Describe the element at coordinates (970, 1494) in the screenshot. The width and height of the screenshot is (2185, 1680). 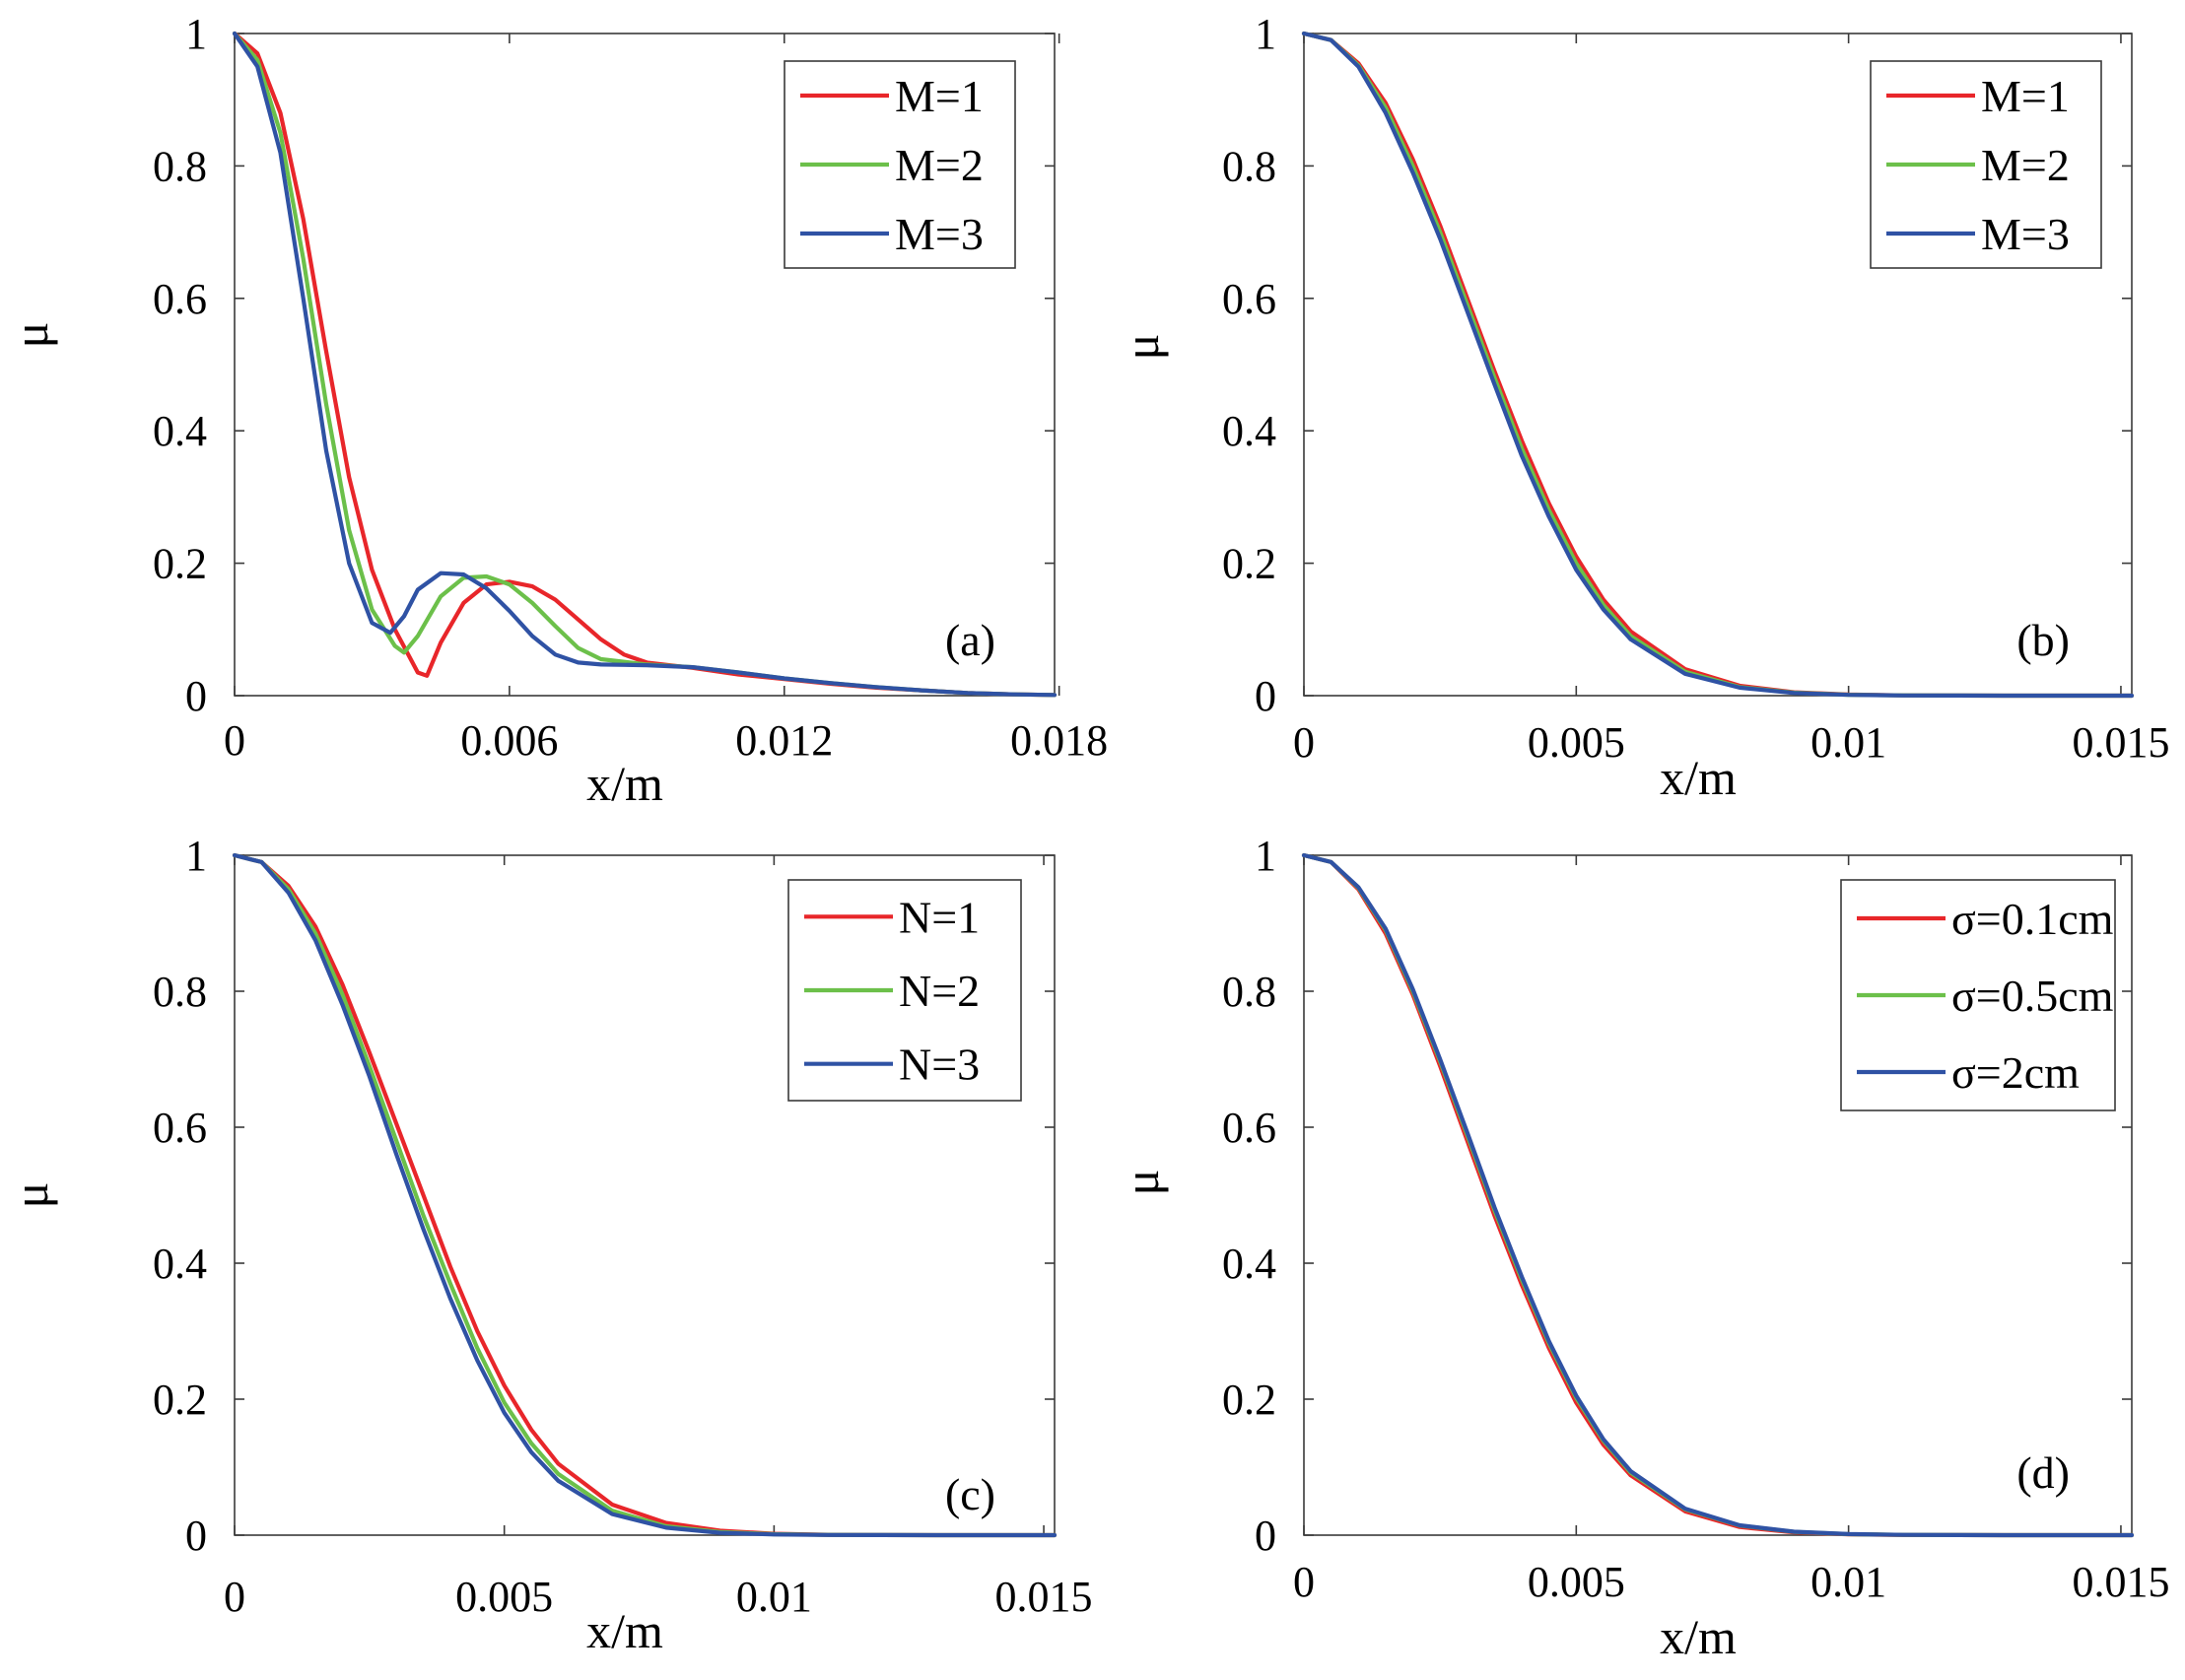
I see `panel-label: (c)` at that location.